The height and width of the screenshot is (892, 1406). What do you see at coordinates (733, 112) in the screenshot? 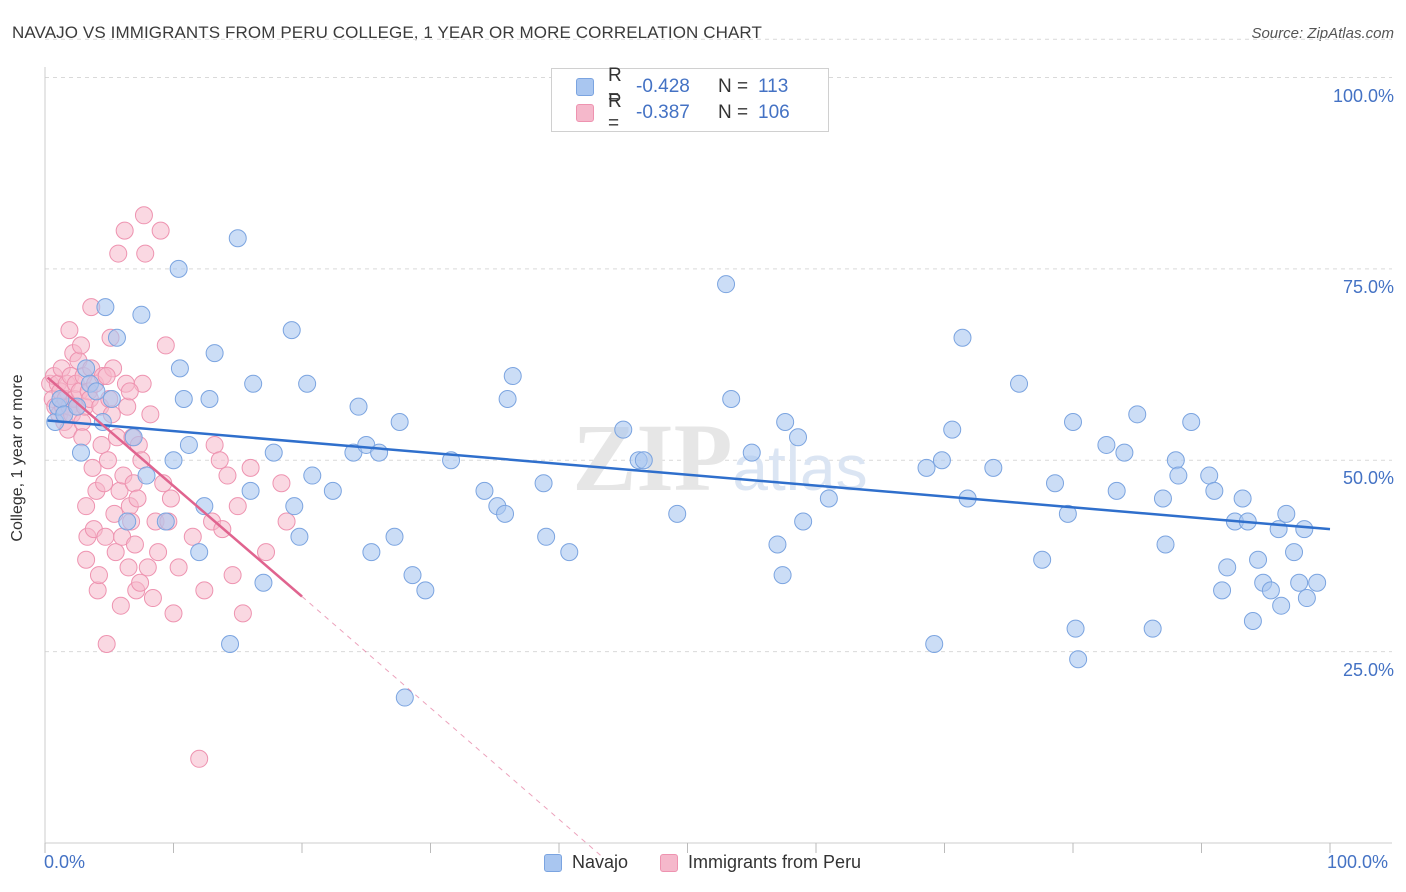
I see `legend-n-label: N =` at bounding box center [733, 112].